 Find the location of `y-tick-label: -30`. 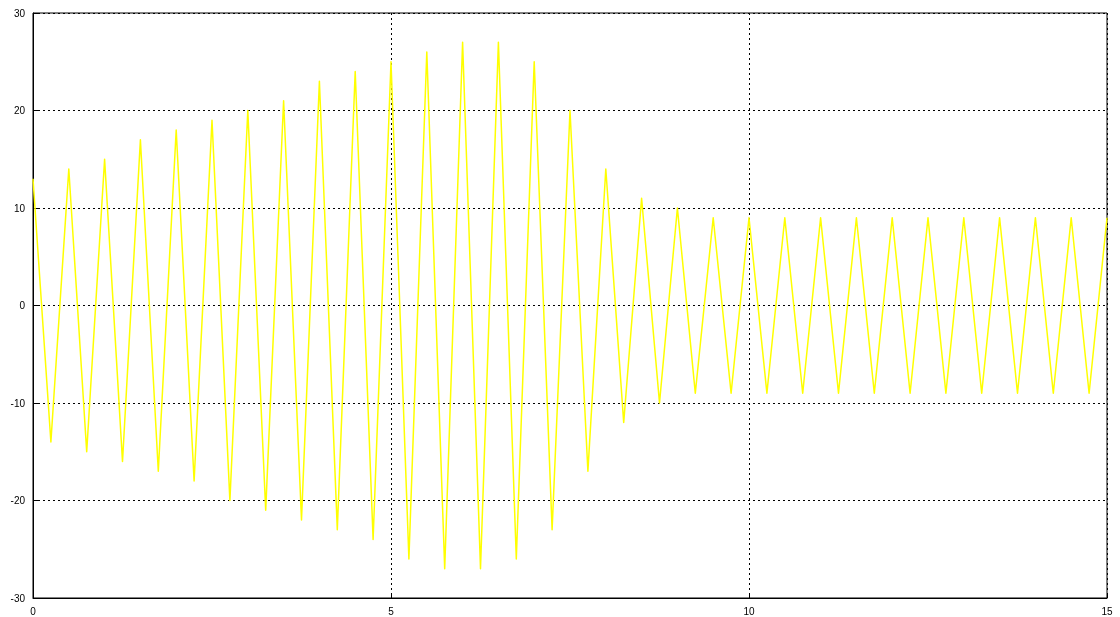

y-tick-label: -30 is located at coordinates (18, 598).